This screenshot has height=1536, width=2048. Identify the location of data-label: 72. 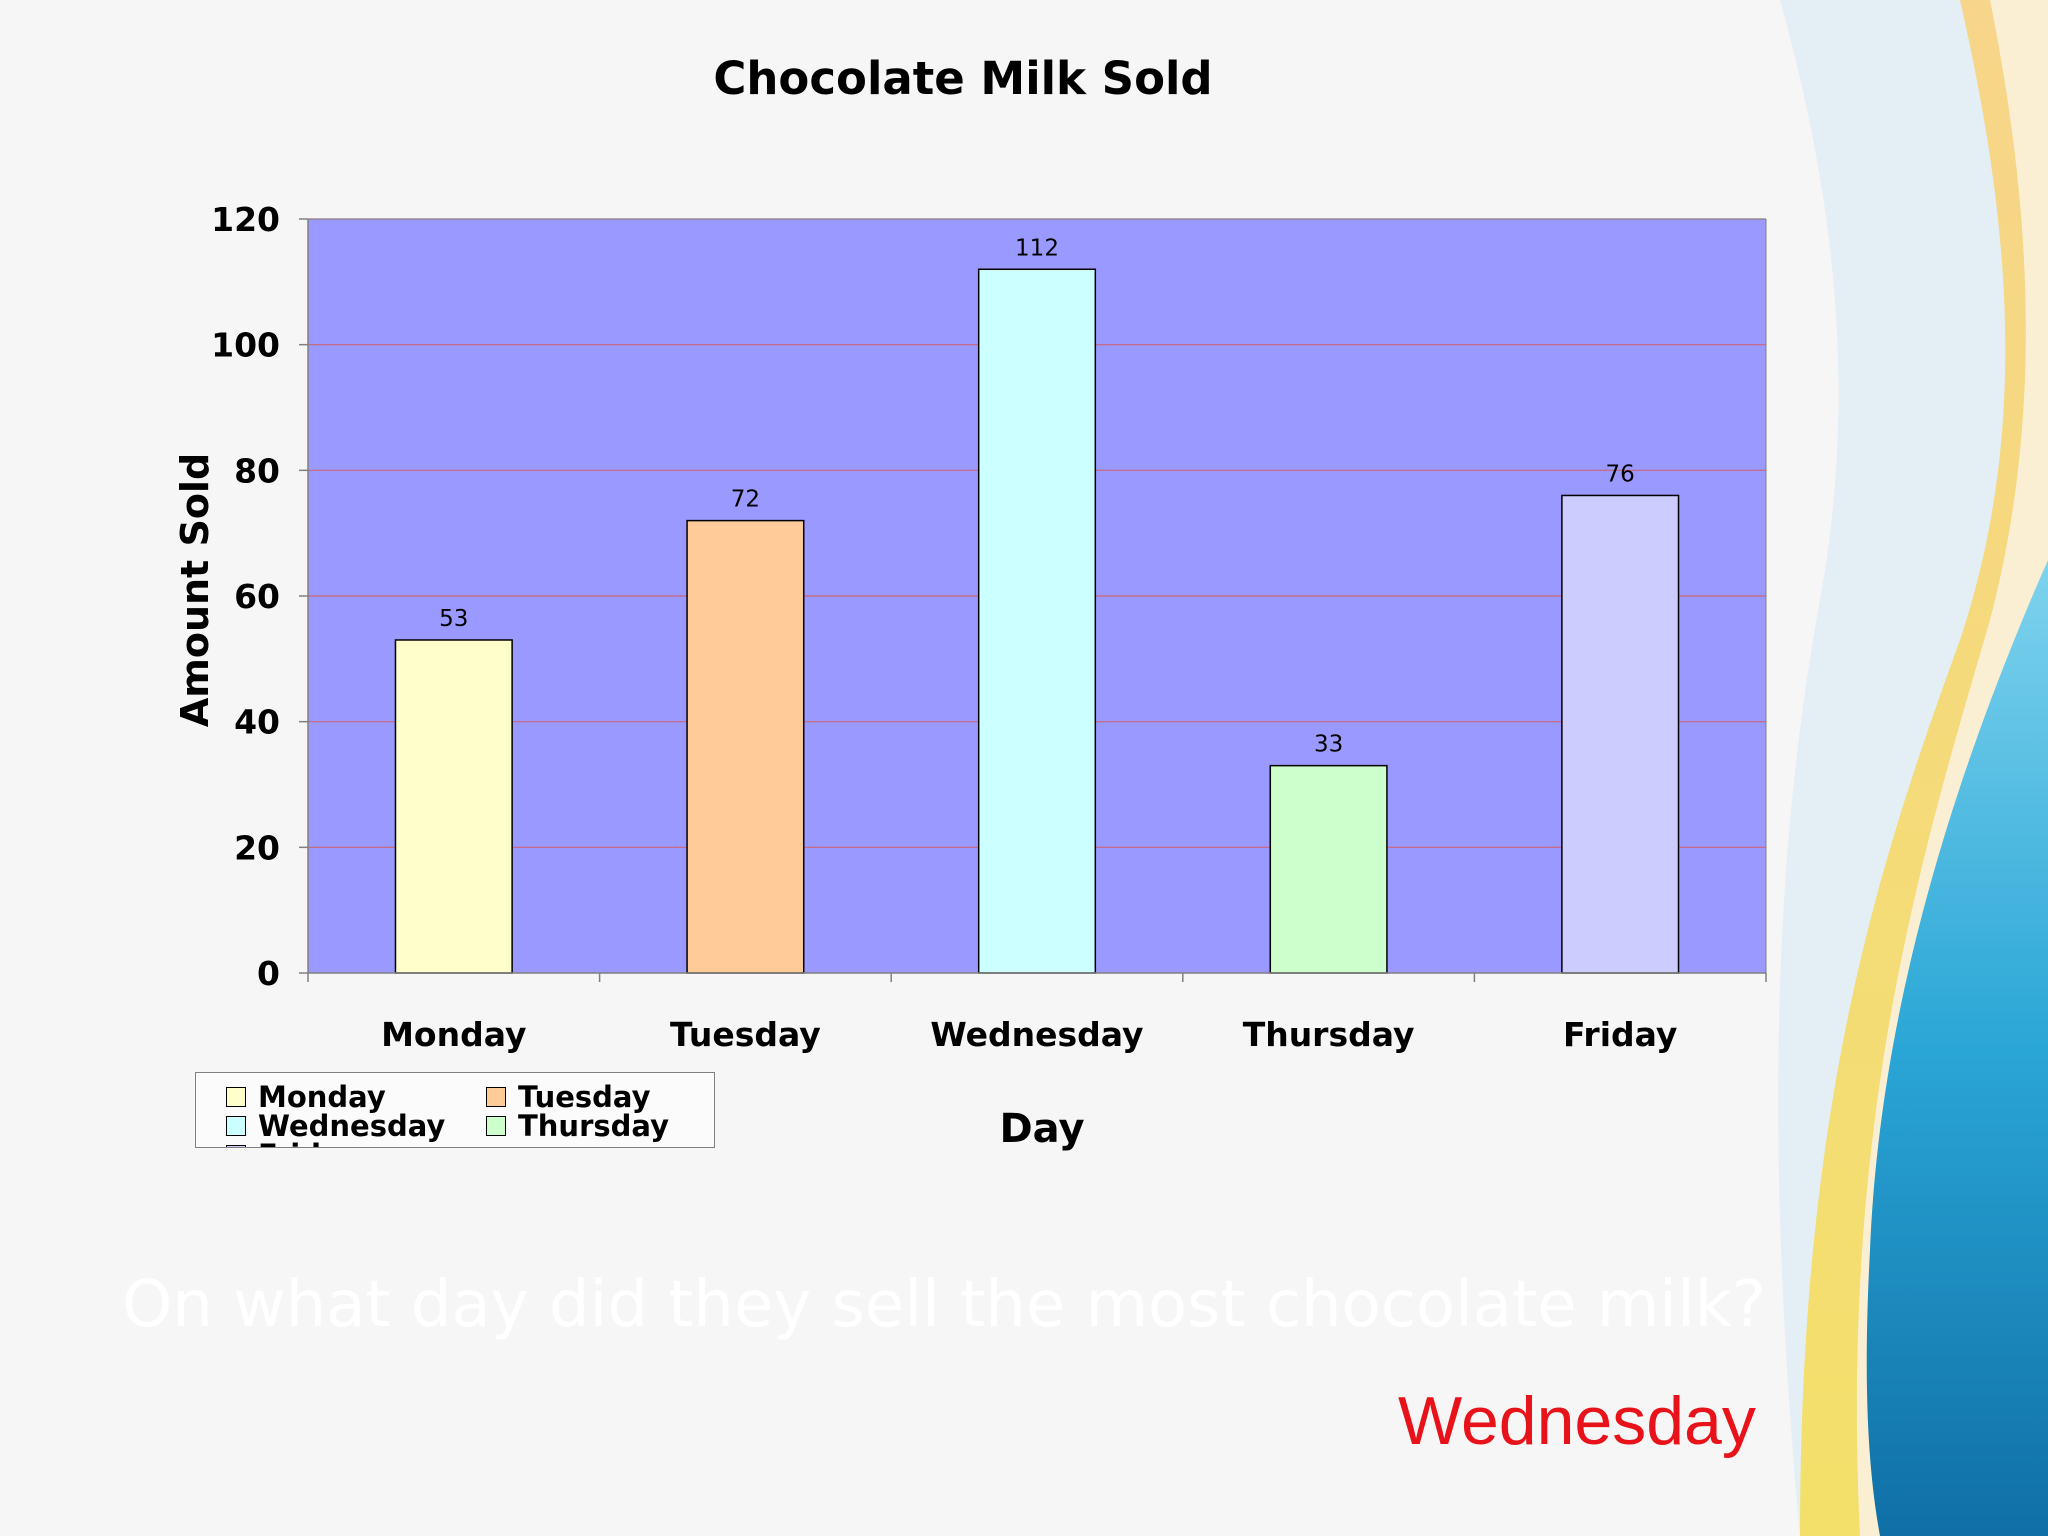
(745, 500).